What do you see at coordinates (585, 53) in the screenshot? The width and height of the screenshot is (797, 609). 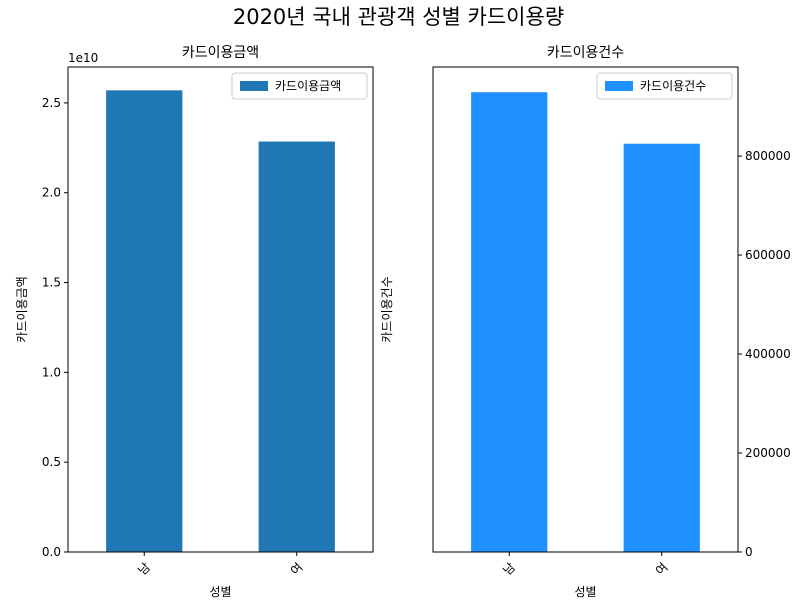 I see `chart-title: 카드이용건수` at bounding box center [585, 53].